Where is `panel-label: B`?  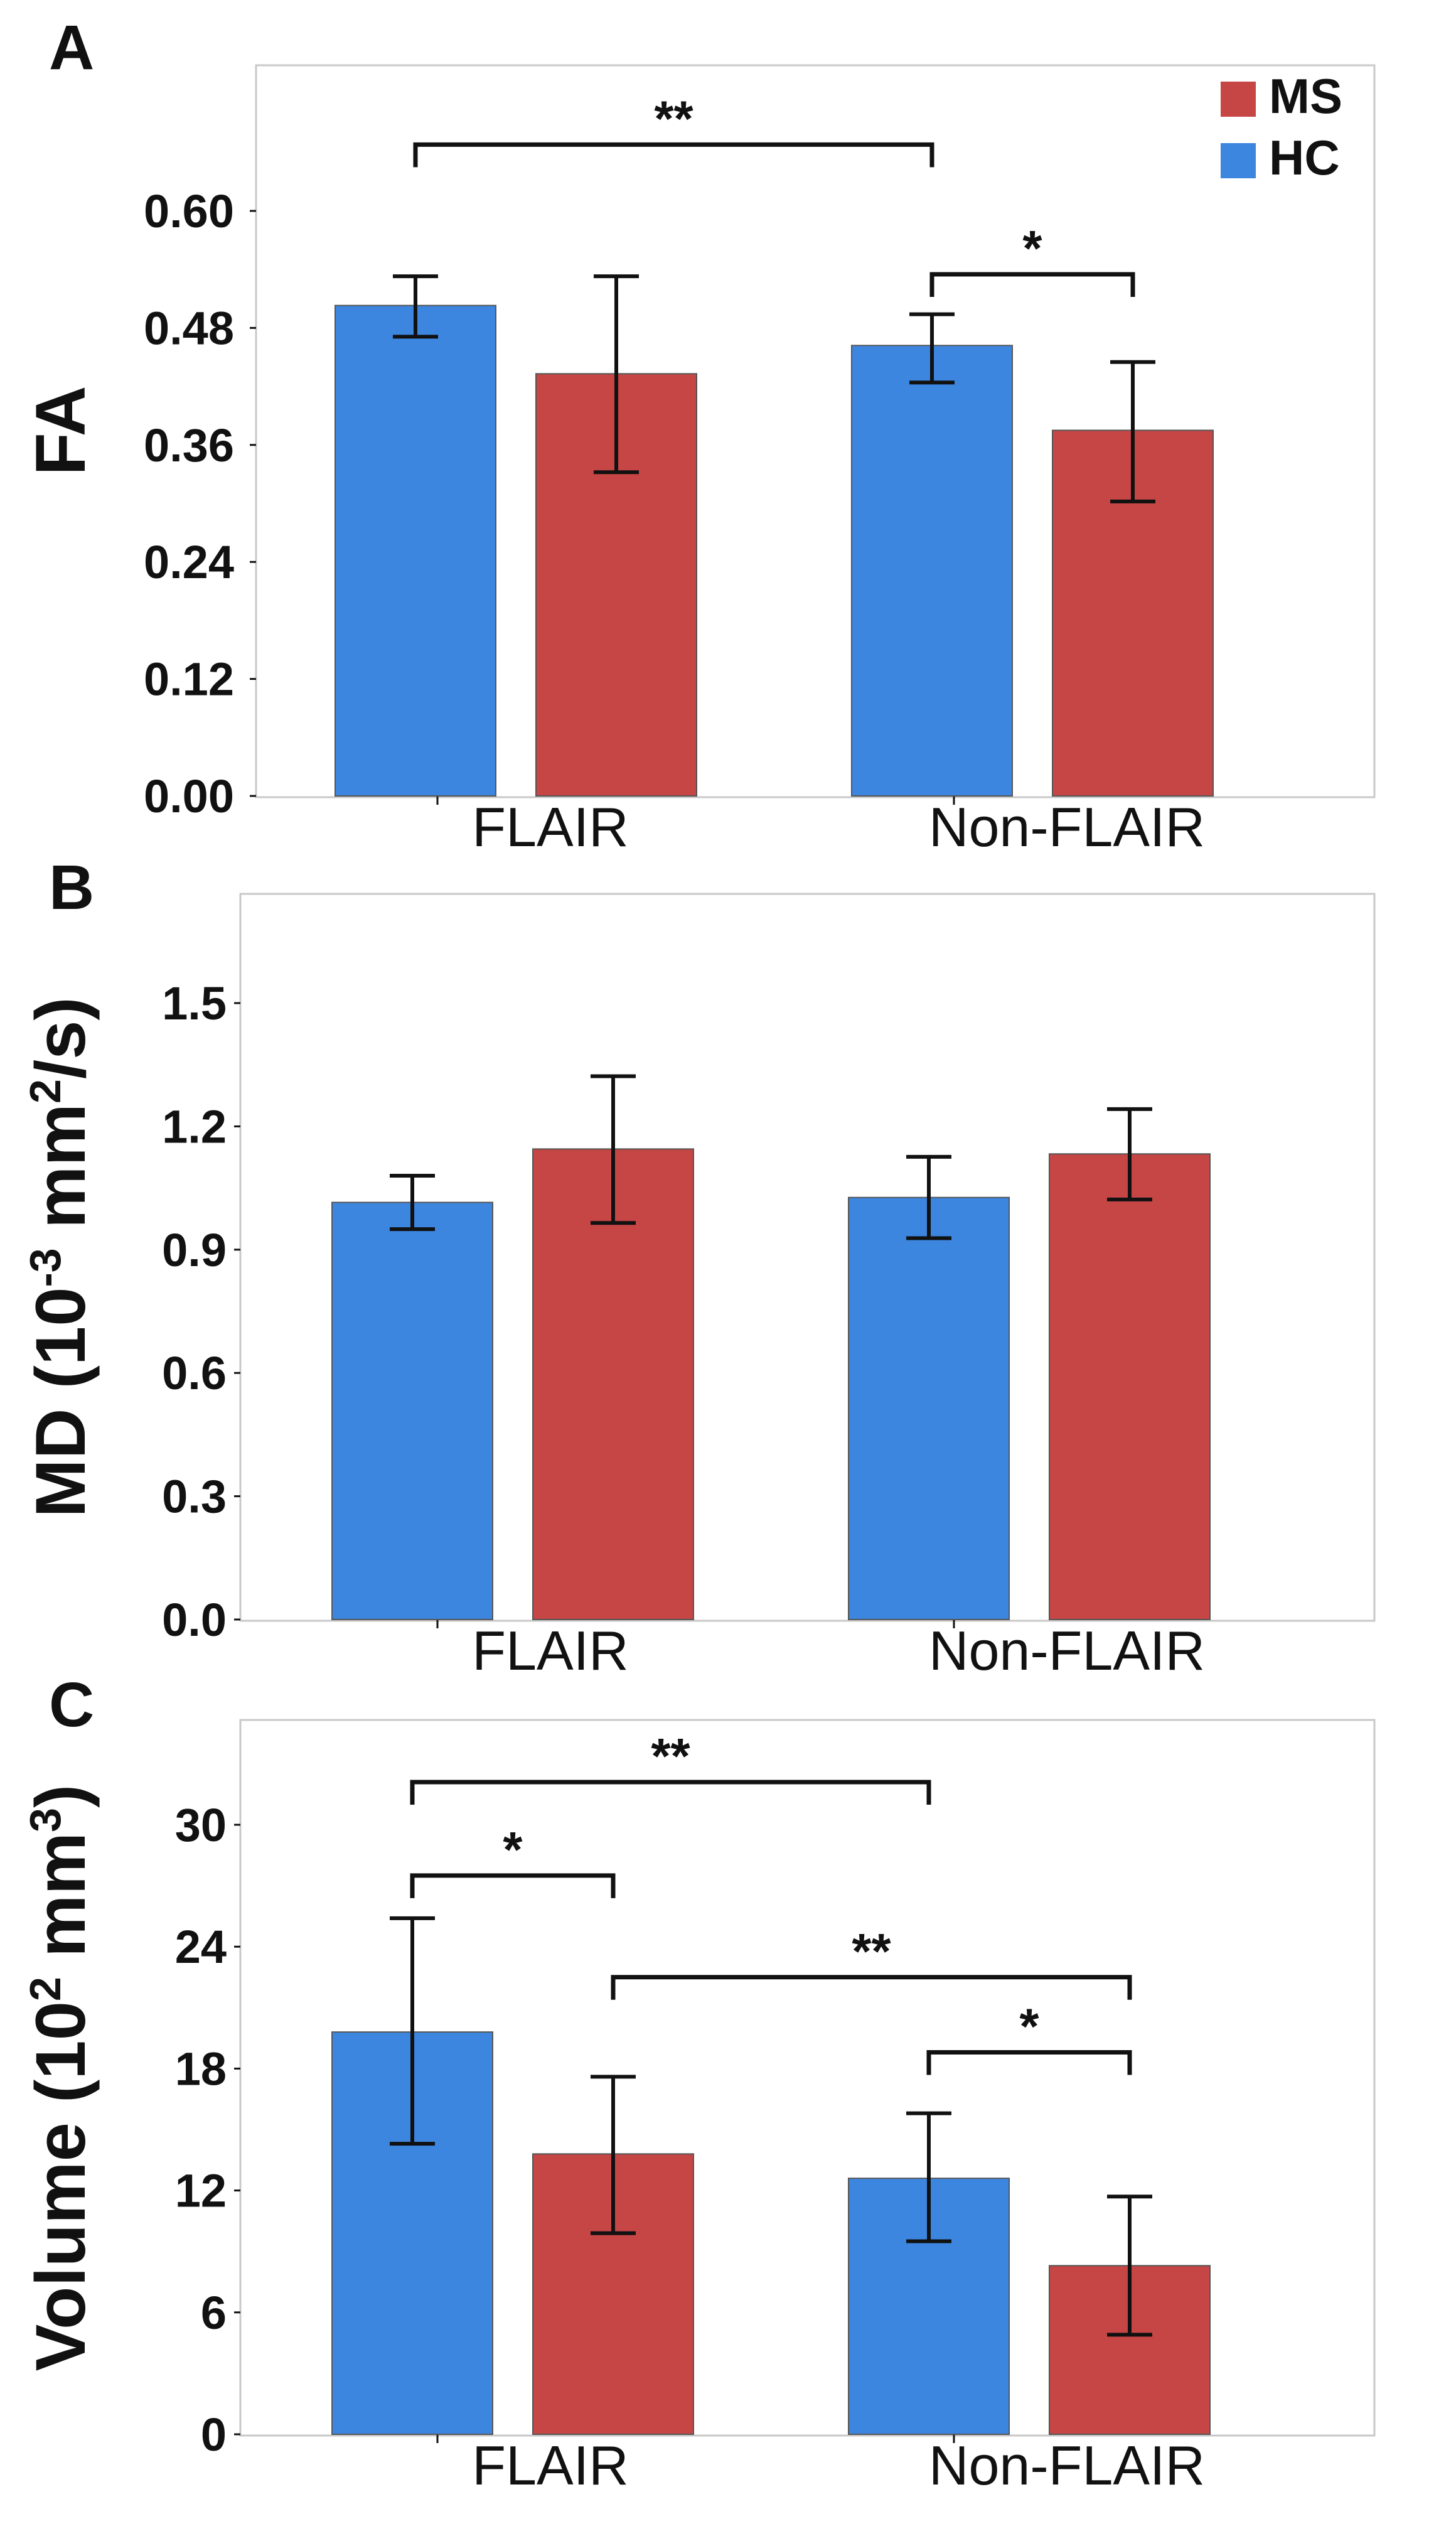
panel-label: B is located at coordinates (71, 887).